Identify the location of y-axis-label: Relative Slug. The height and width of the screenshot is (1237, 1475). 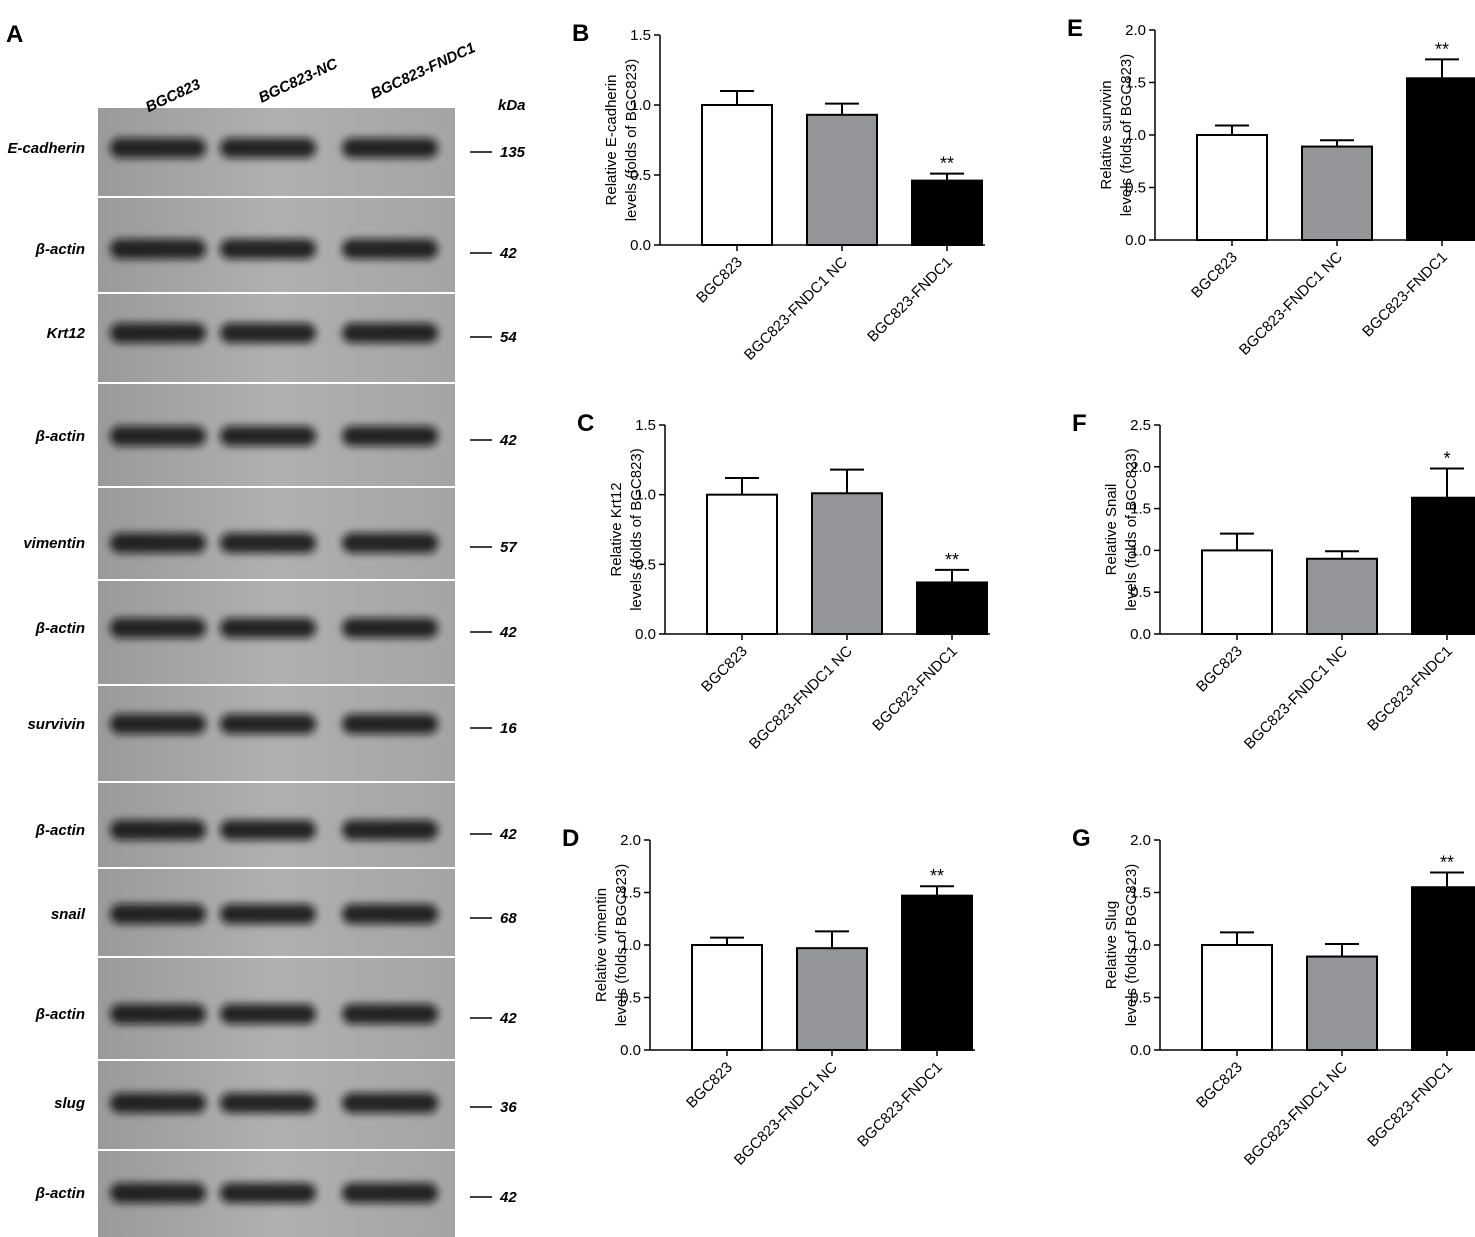
(1111, 945).